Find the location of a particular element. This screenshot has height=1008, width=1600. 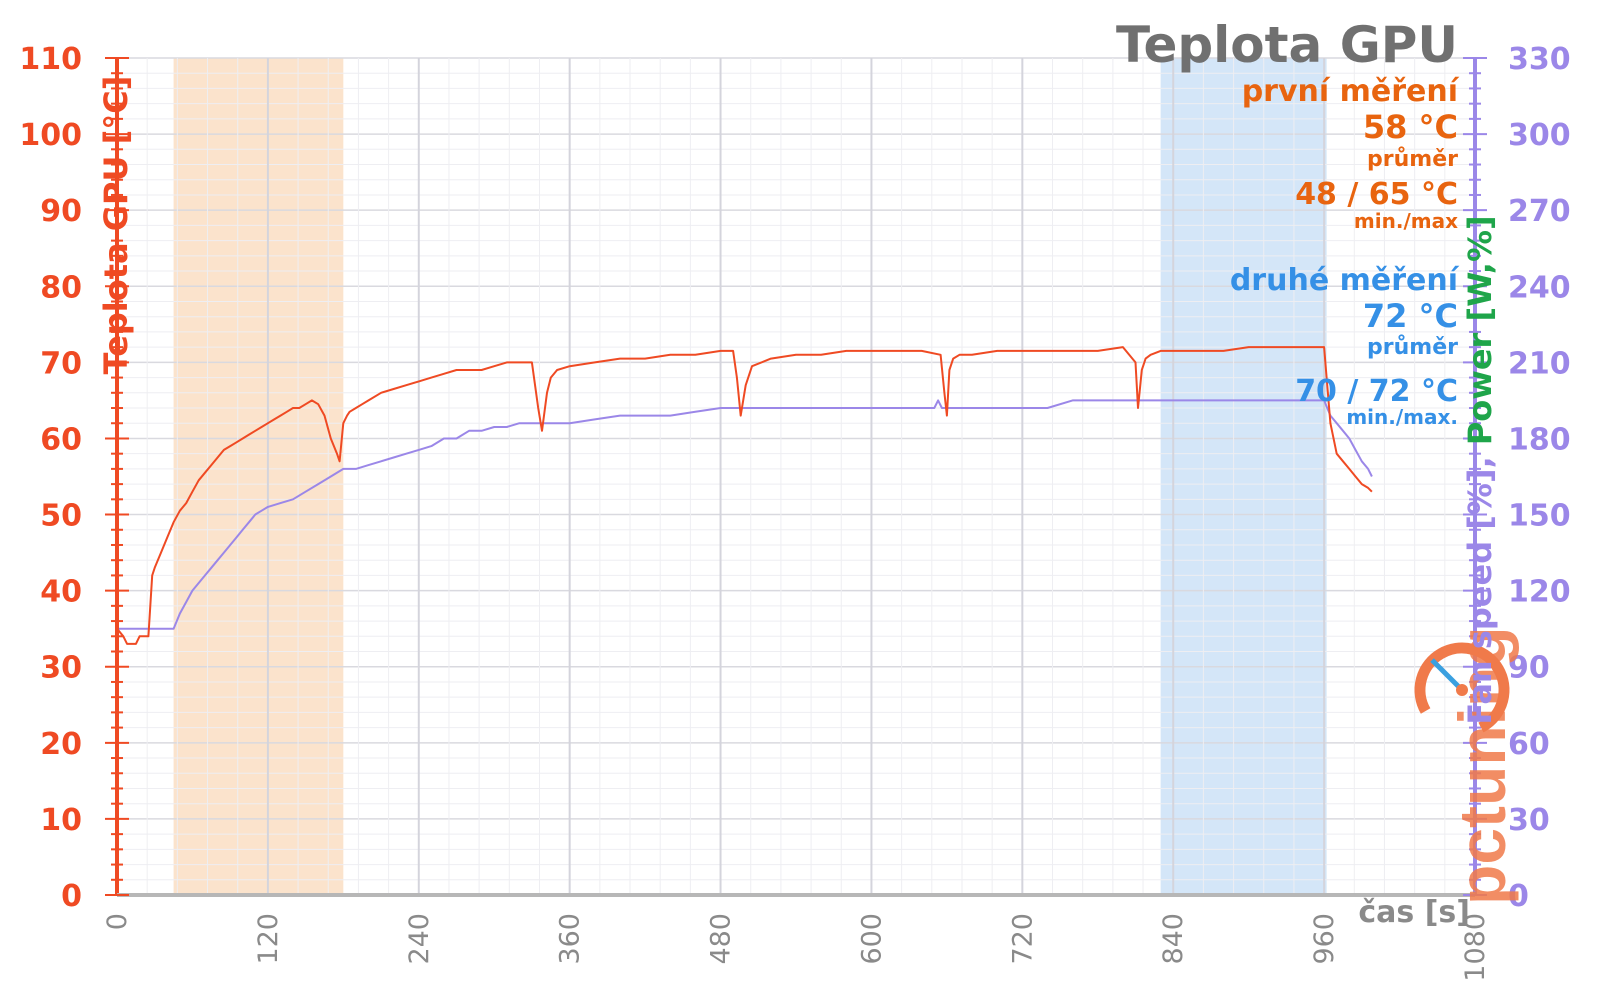

annotation-text: 70 / 72 °C is located at coordinates (1376, 391).